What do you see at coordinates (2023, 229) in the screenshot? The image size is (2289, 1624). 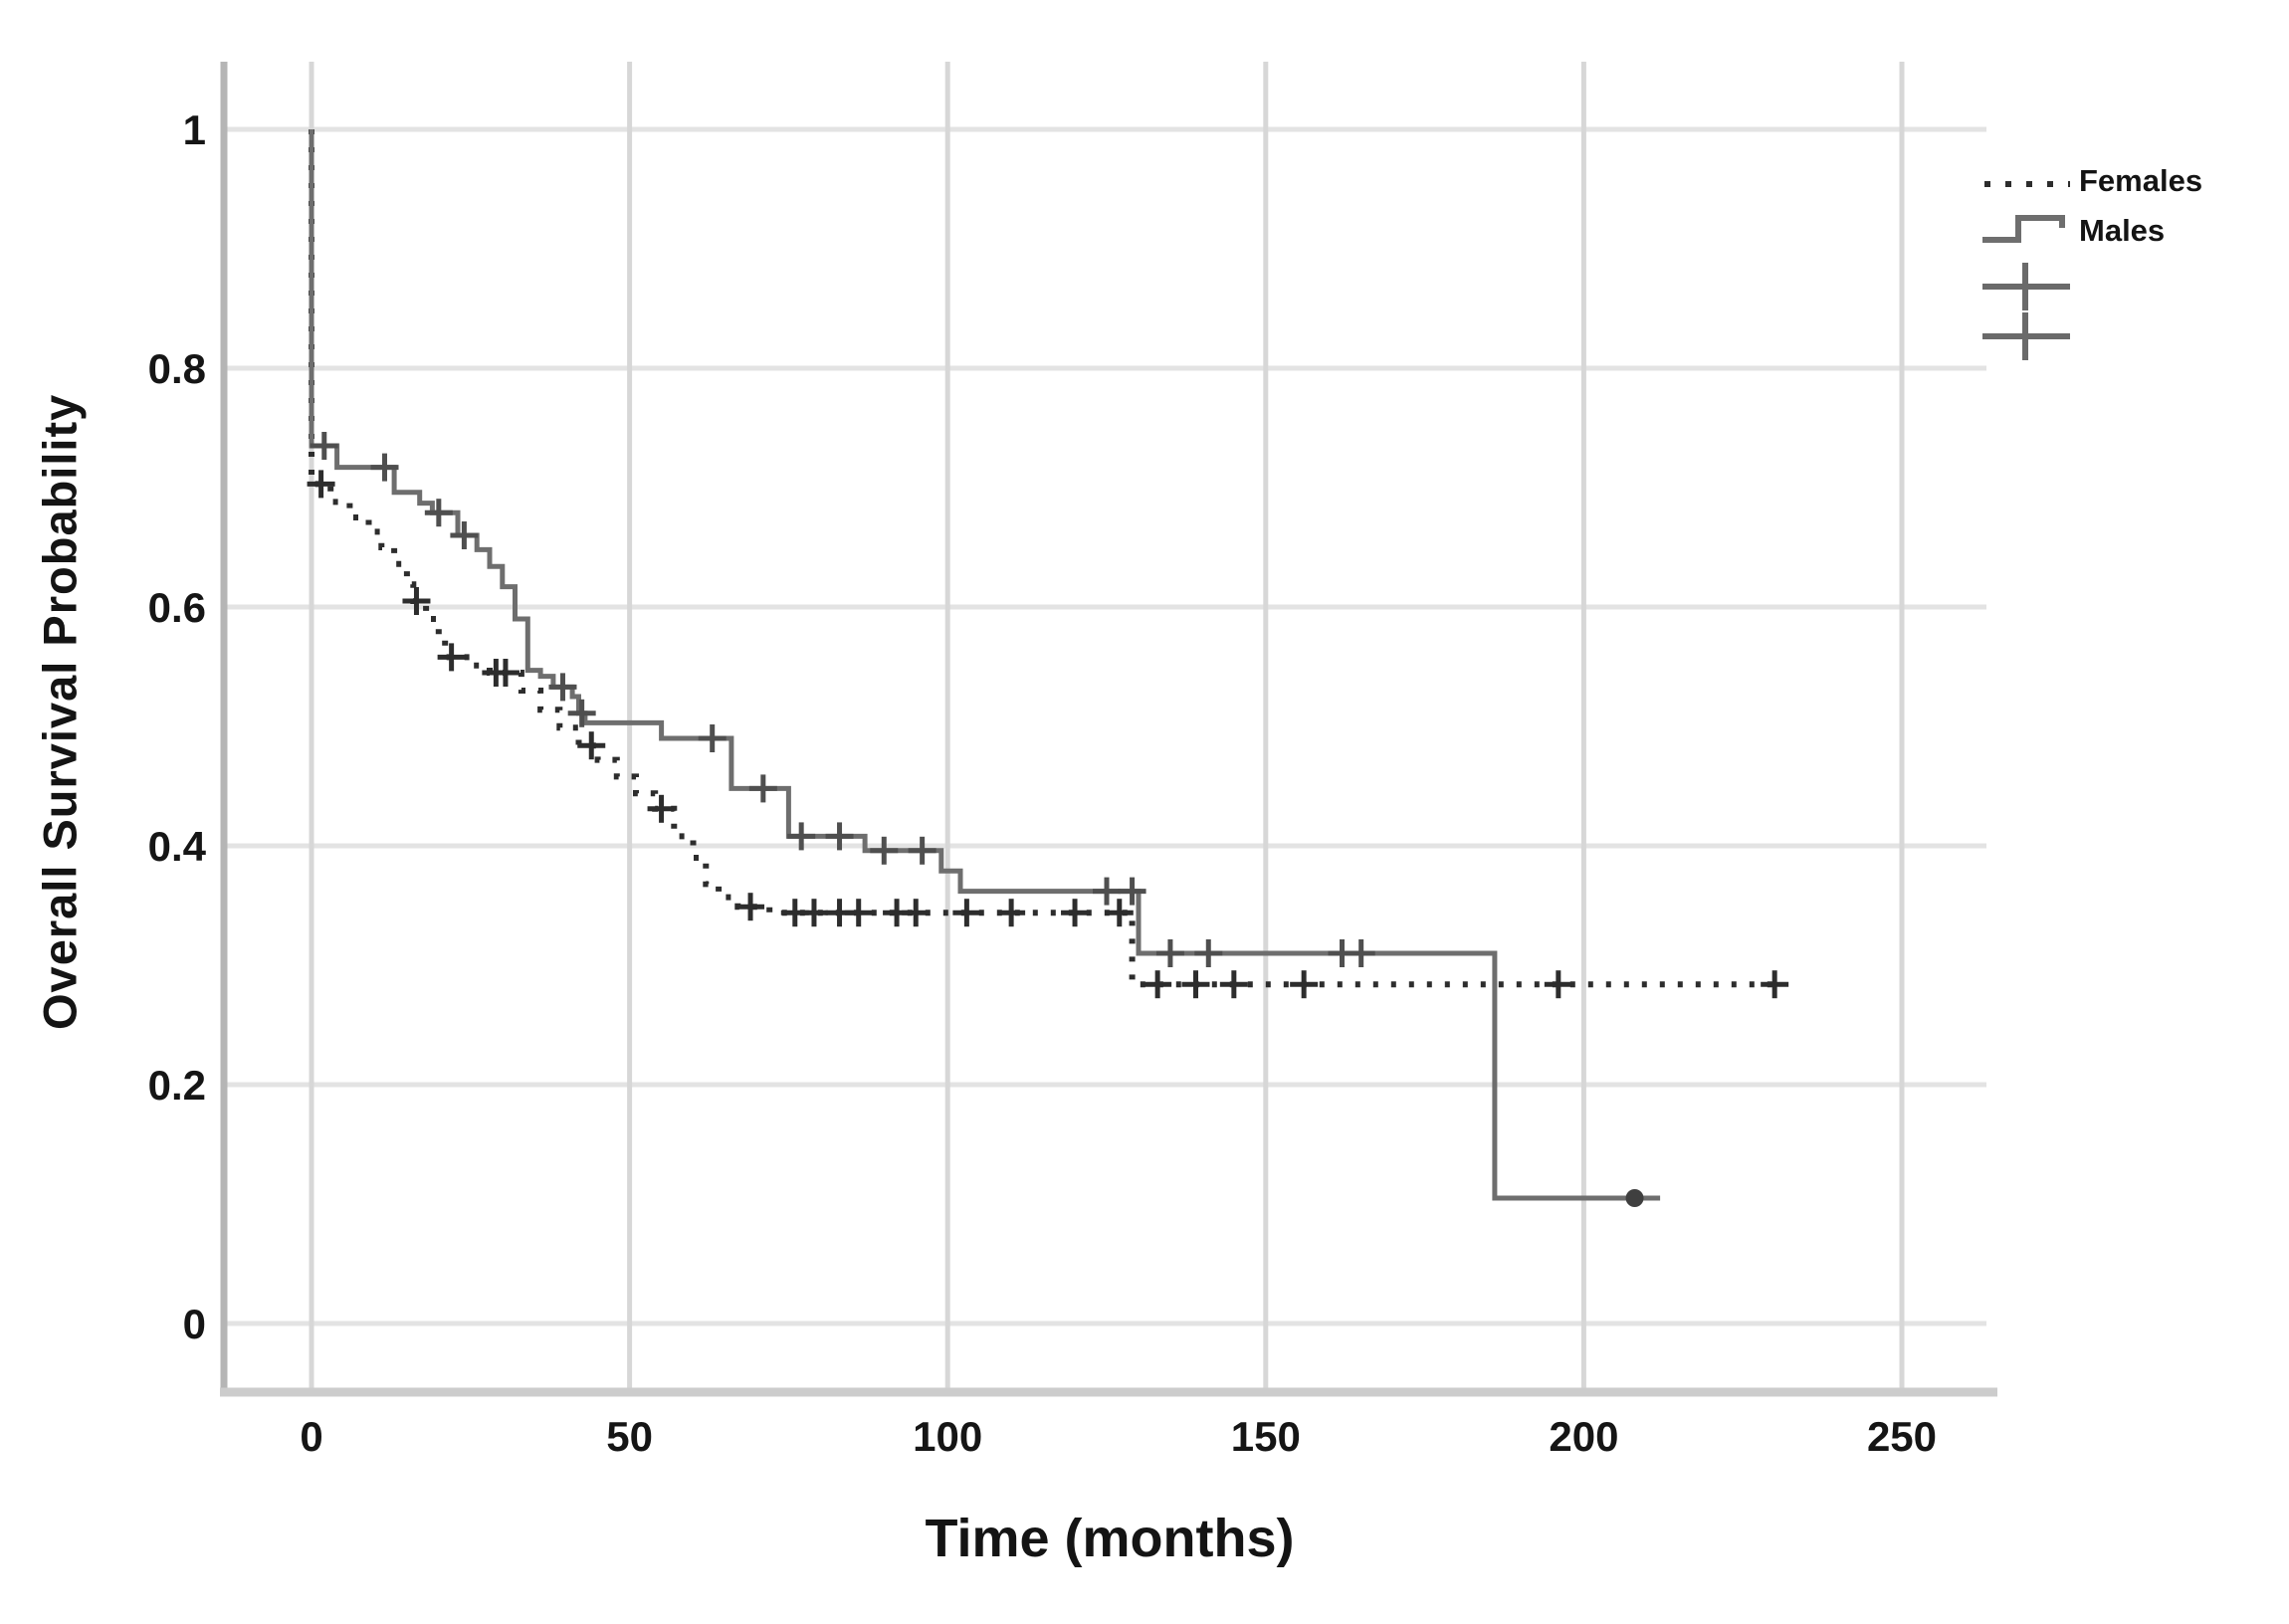 I see `step-line-icon` at bounding box center [2023, 229].